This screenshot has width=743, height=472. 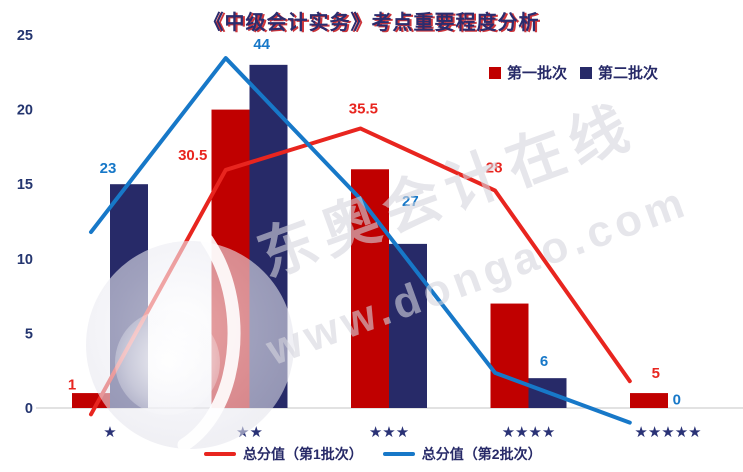 What do you see at coordinates (109, 432) in the screenshot?
I see `x-axis-category-label: ★` at bounding box center [109, 432].